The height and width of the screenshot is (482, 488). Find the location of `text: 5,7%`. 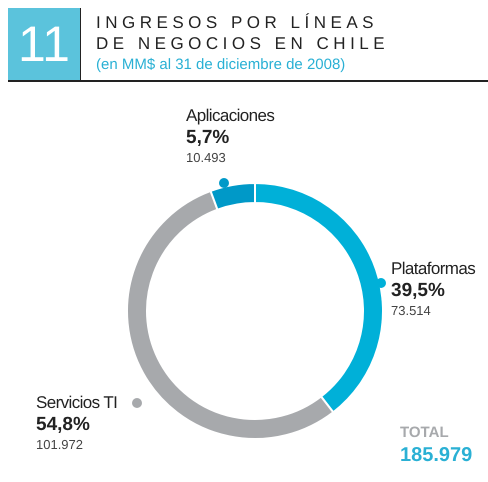

text: 5,7% is located at coordinates (208, 137).